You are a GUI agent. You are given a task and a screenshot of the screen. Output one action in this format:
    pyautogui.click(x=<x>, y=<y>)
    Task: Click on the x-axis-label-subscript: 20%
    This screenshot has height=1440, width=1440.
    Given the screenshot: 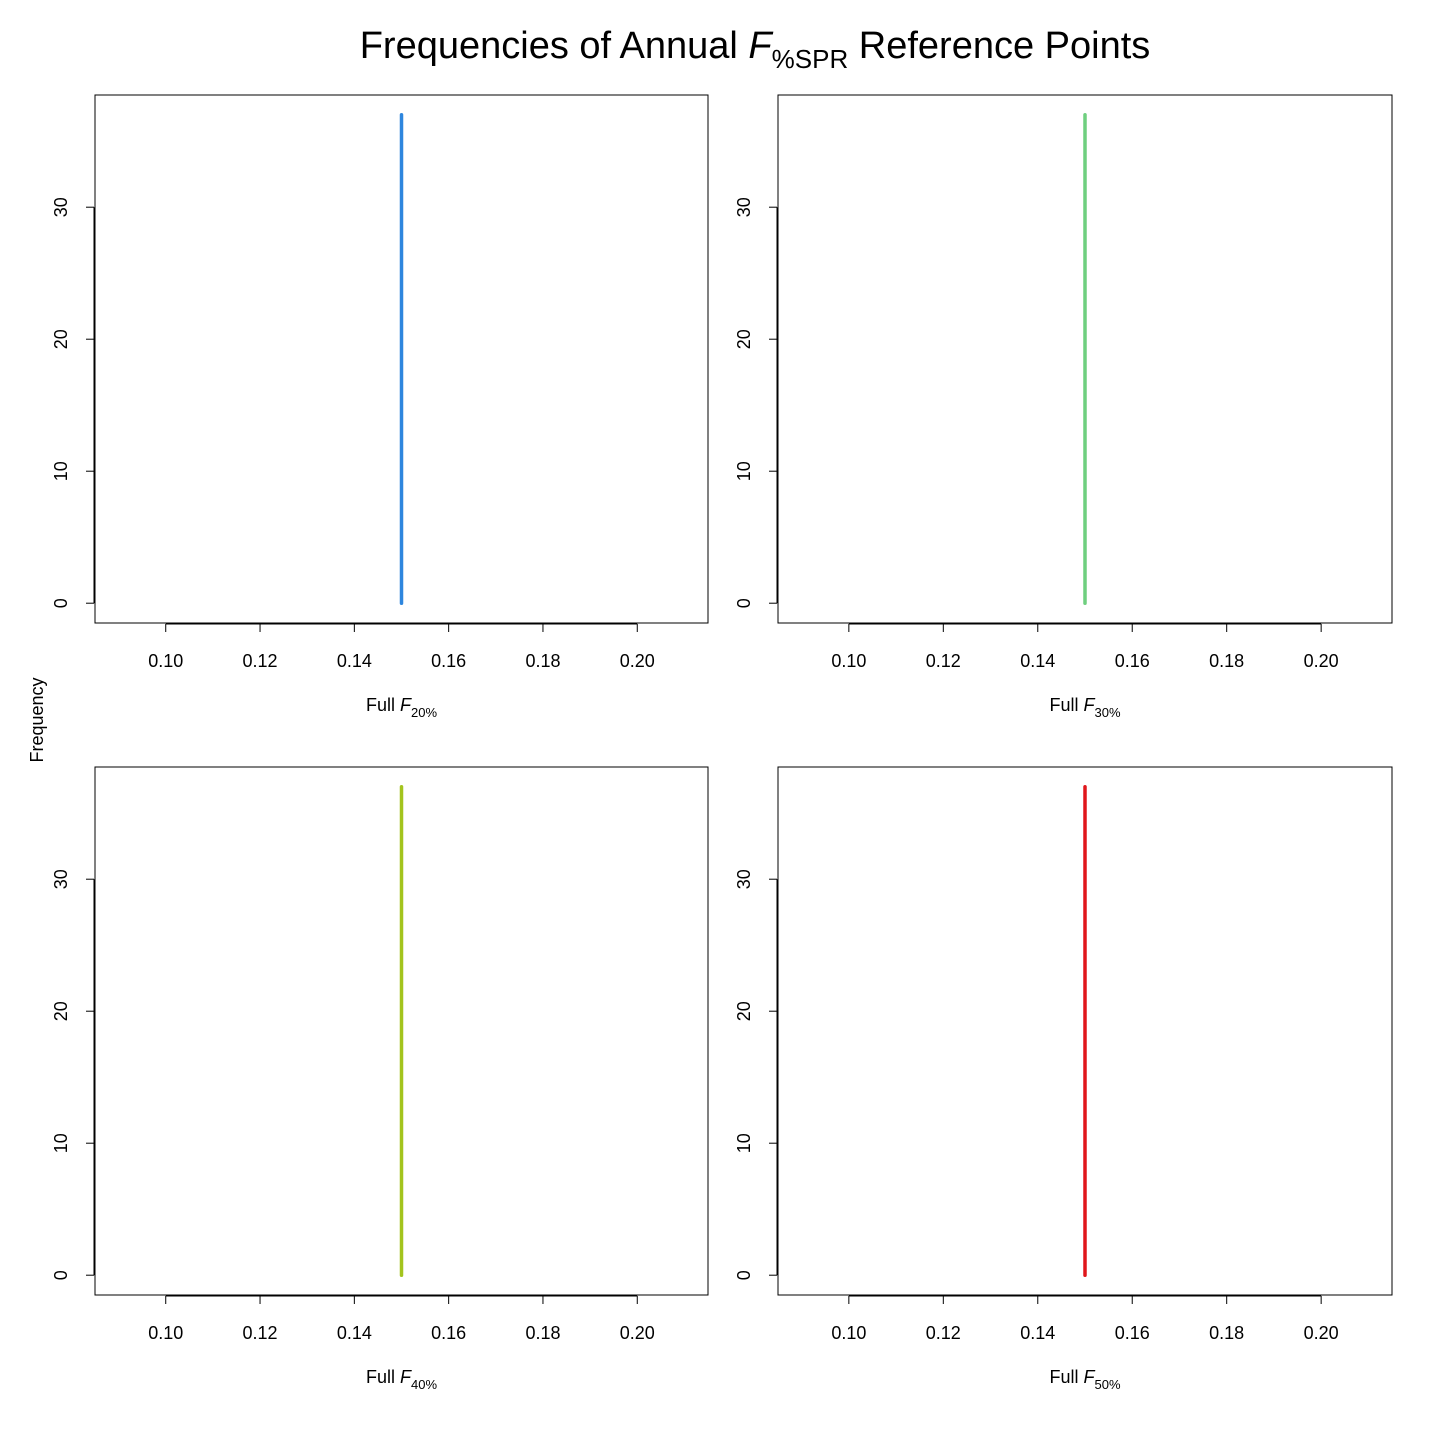 What is the action you would take?
    pyautogui.click(x=424, y=712)
    